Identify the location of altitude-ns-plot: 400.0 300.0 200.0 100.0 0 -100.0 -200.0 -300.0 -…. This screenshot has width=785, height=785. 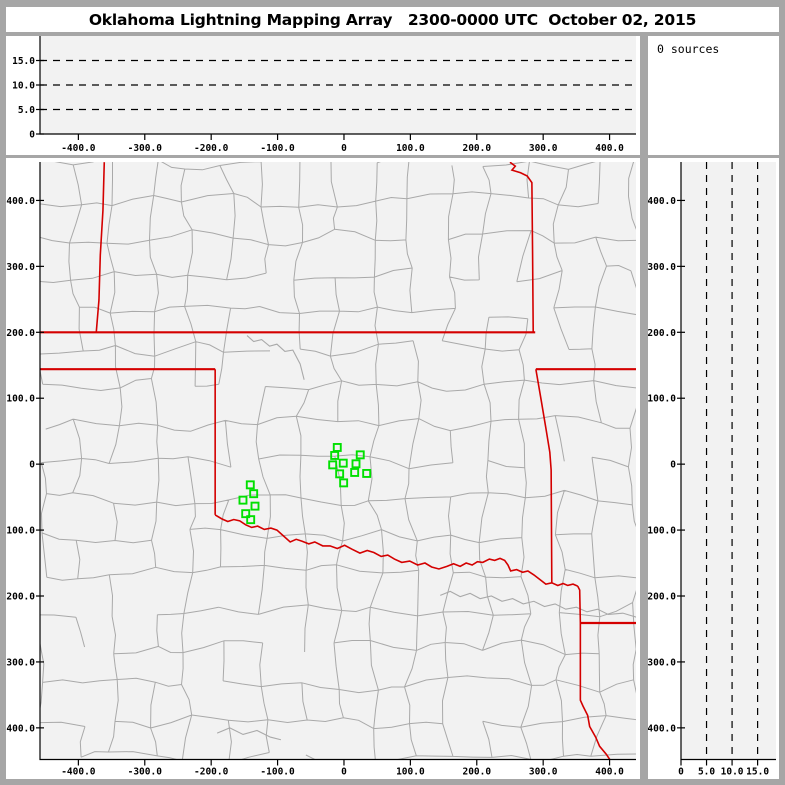
(713, 468).